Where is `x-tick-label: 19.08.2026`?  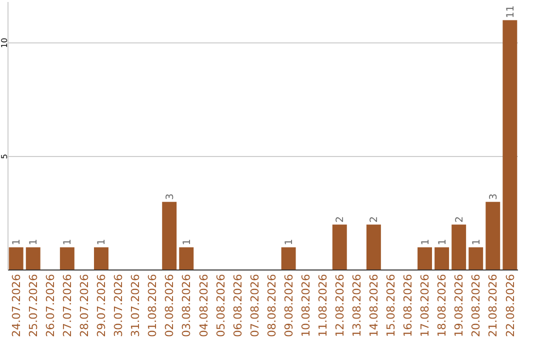 x-tick-label: 19.08.2026 is located at coordinates (459, 305).